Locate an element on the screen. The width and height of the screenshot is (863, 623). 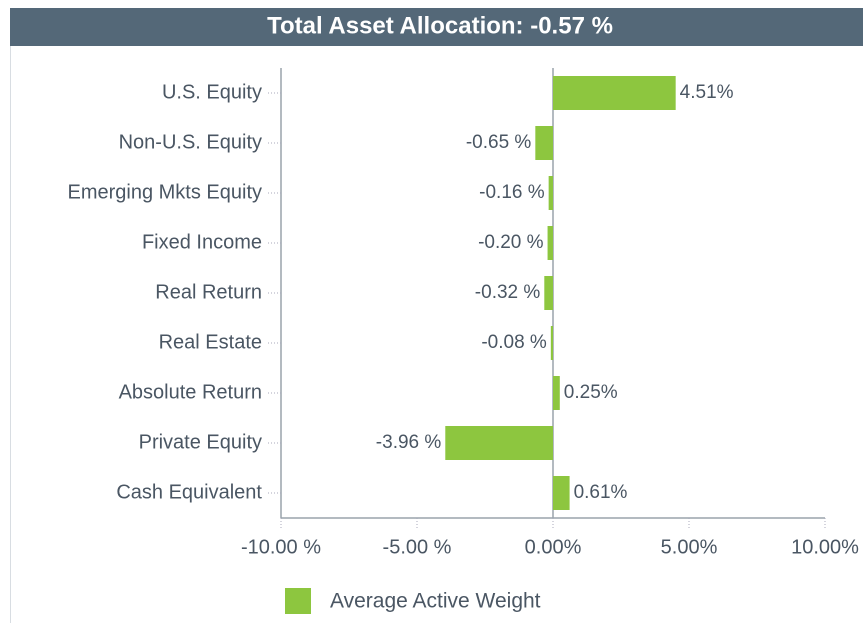
value-label: -0.32 % is located at coordinates (508, 292).